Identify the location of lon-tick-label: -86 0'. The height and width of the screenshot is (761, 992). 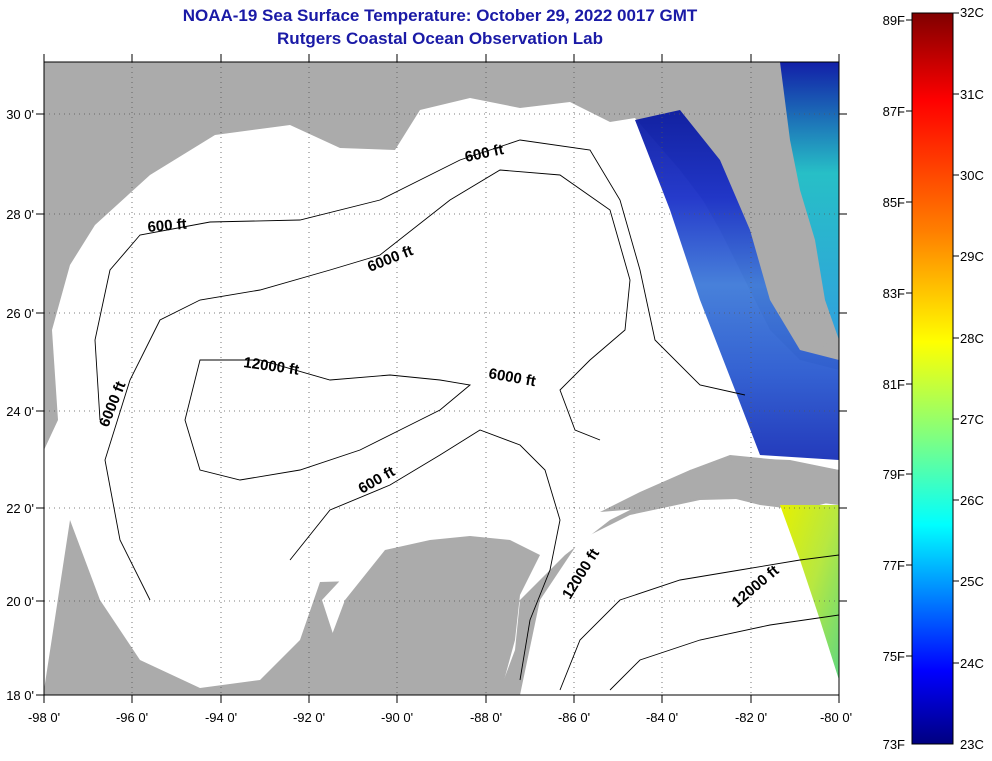
(574, 717).